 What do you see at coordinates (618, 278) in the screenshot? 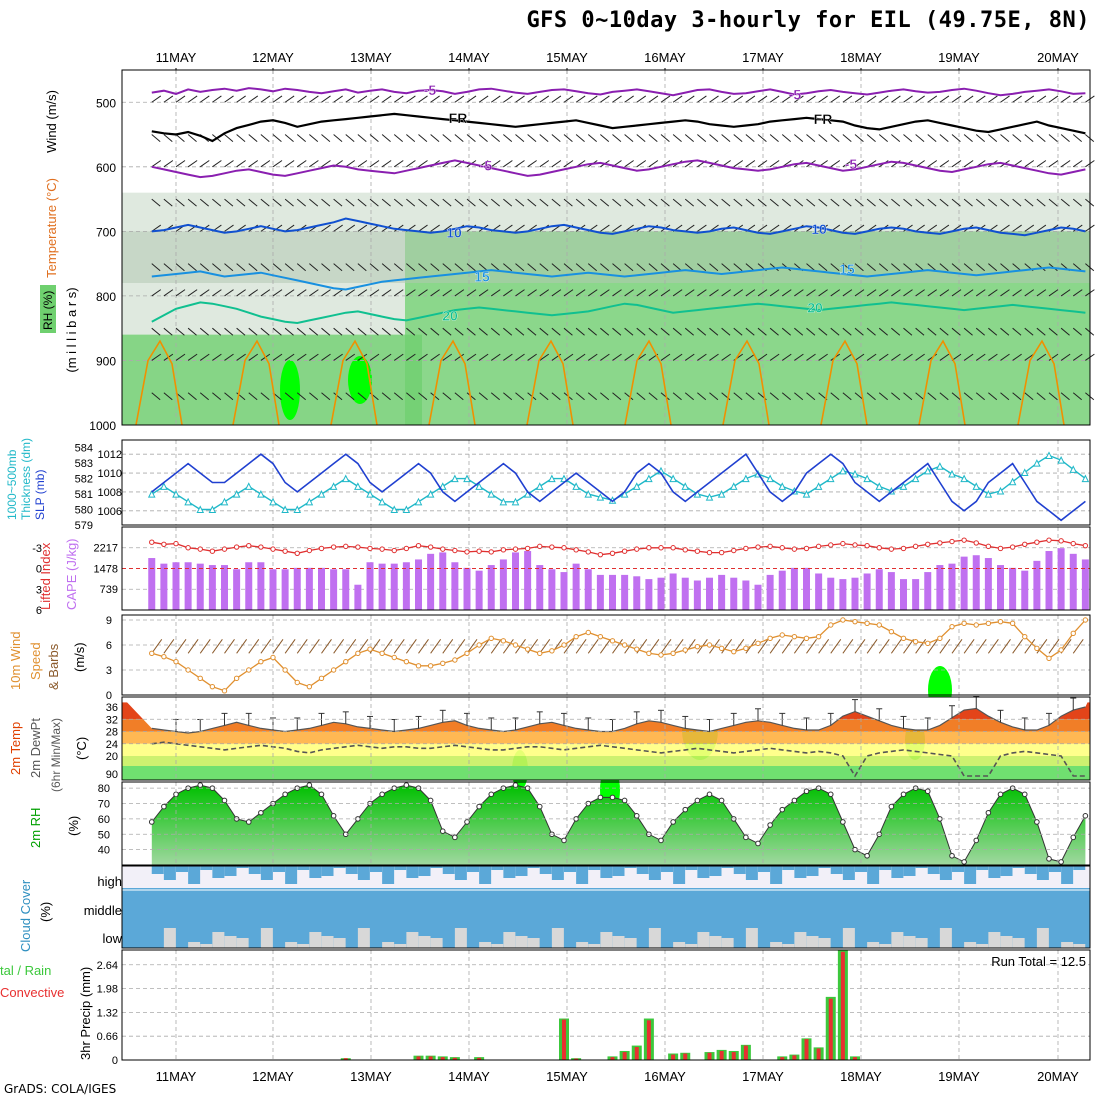
I see `isotherm-line` at bounding box center [618, 278].